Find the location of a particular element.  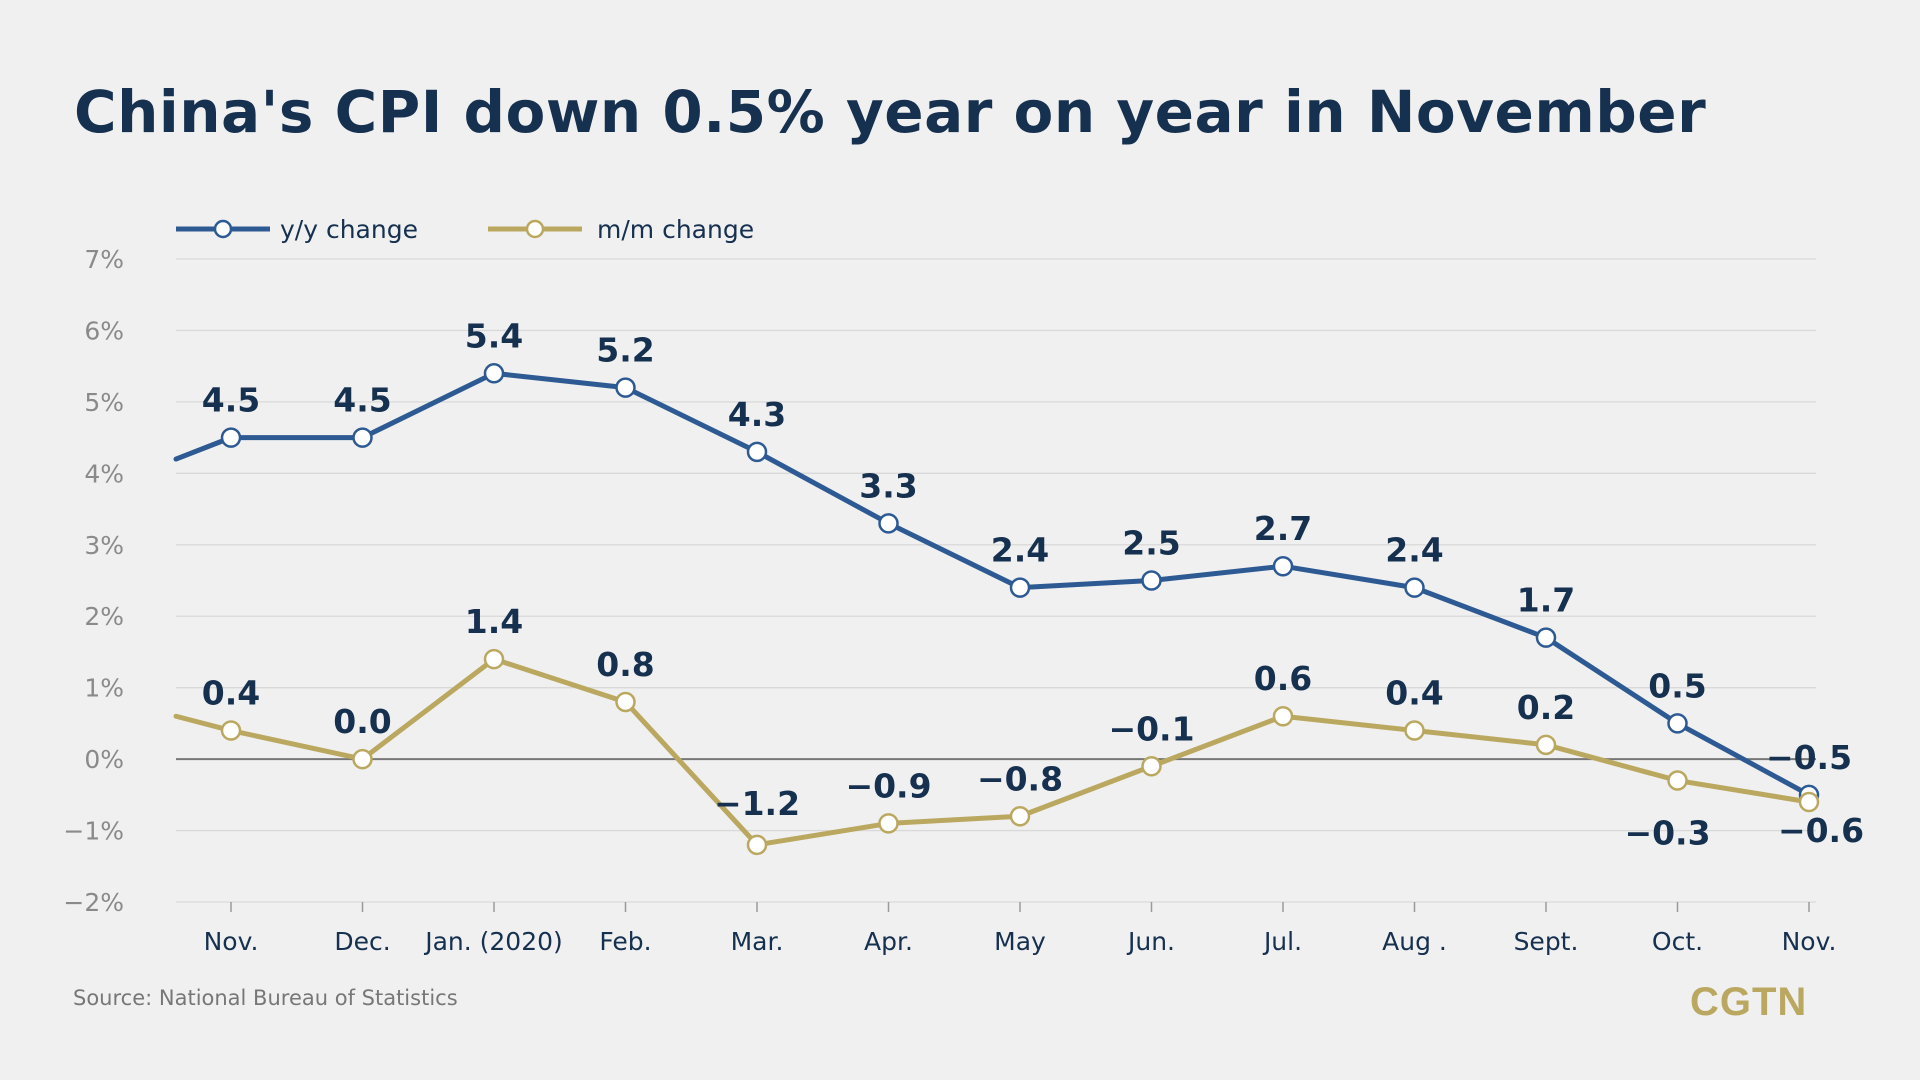

mm-data-label: −0.3 is located at coordinates (1667, 833).